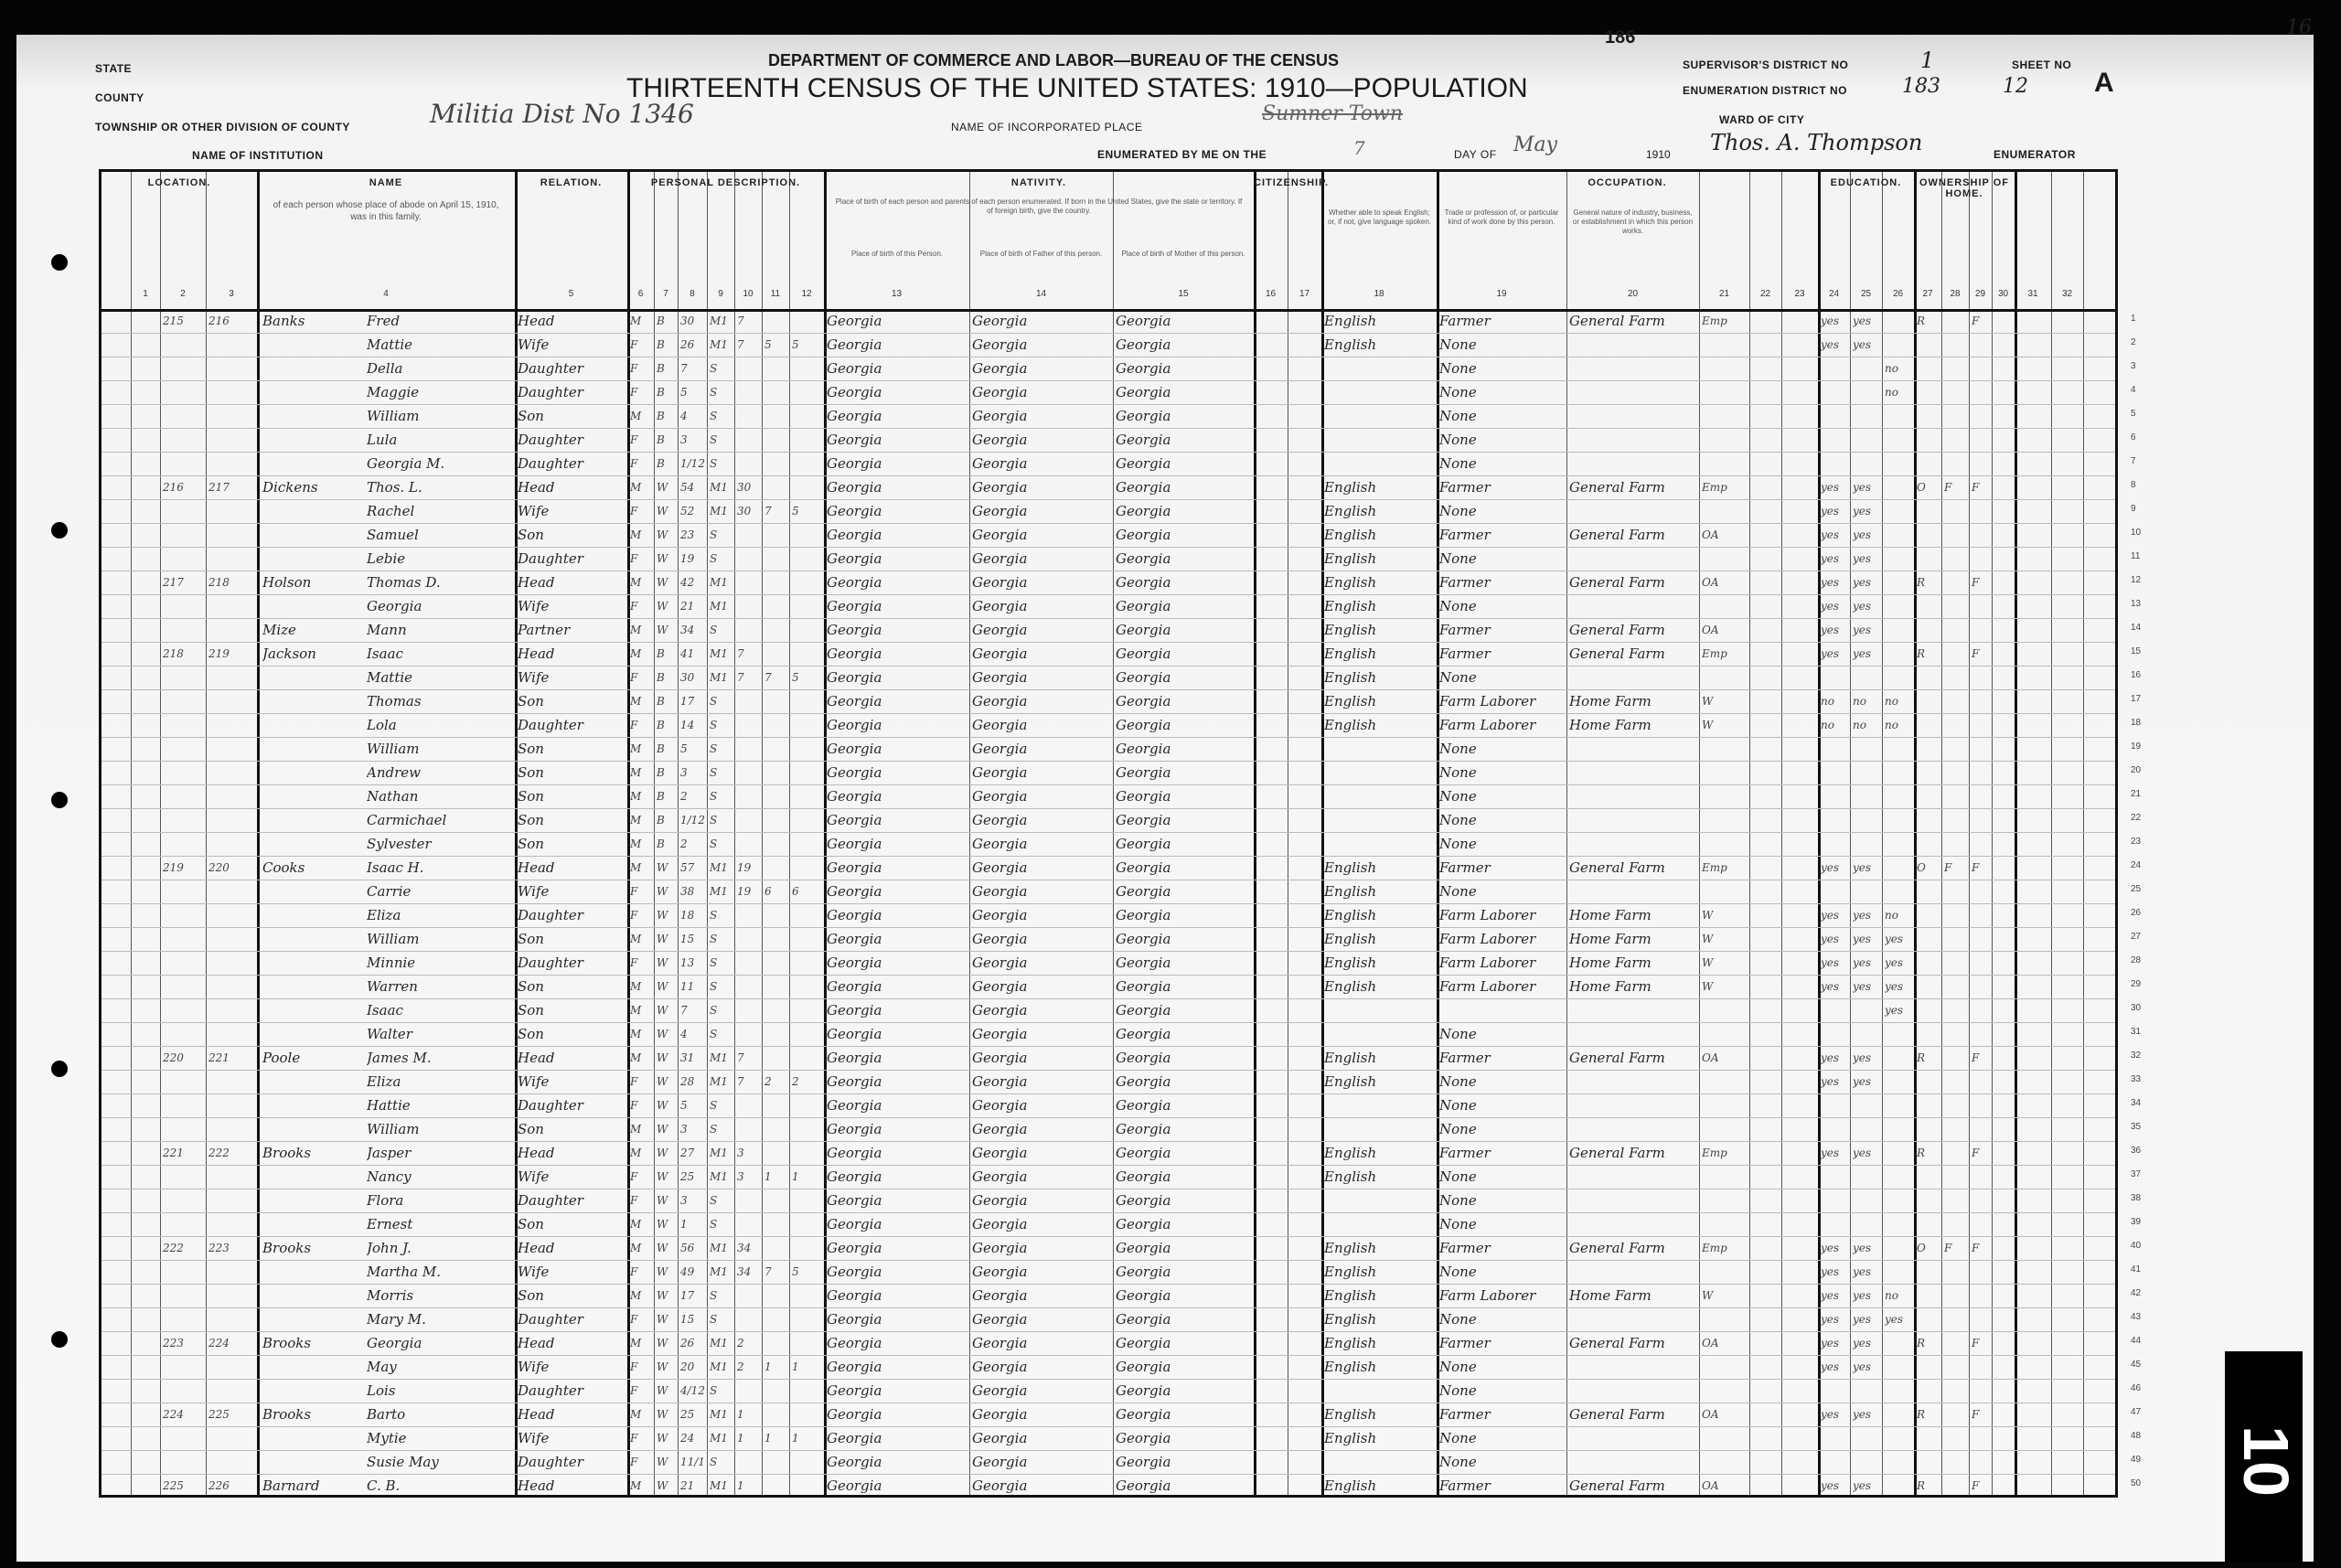  Describe the element at coordinates (2137, 1436) in the screenshot. I see `line-number: 48` at that location.